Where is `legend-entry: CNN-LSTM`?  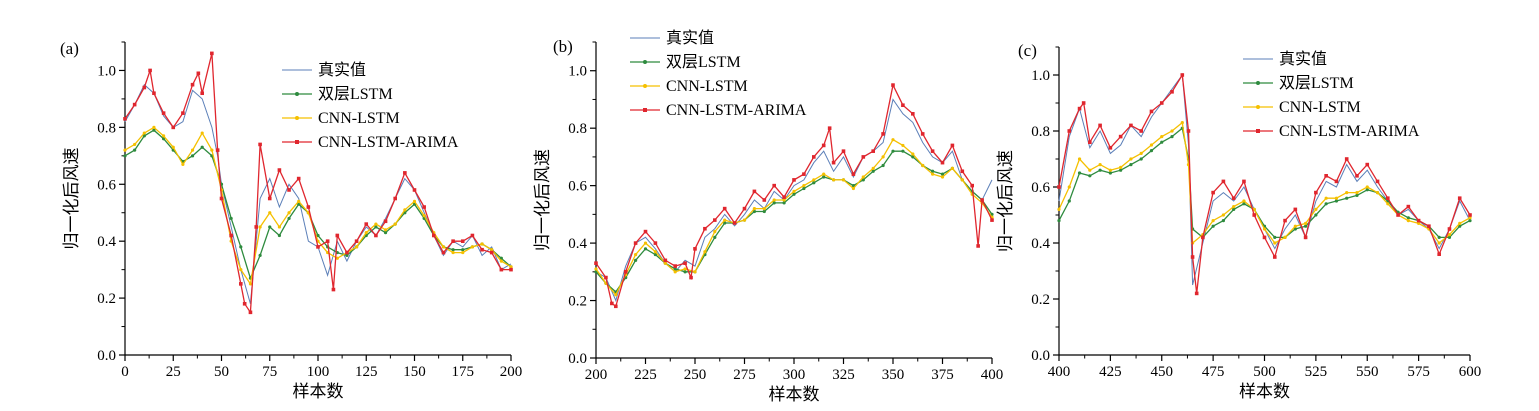
legend-entry: CNN-LSTM is located at coordinates (1302, 107).